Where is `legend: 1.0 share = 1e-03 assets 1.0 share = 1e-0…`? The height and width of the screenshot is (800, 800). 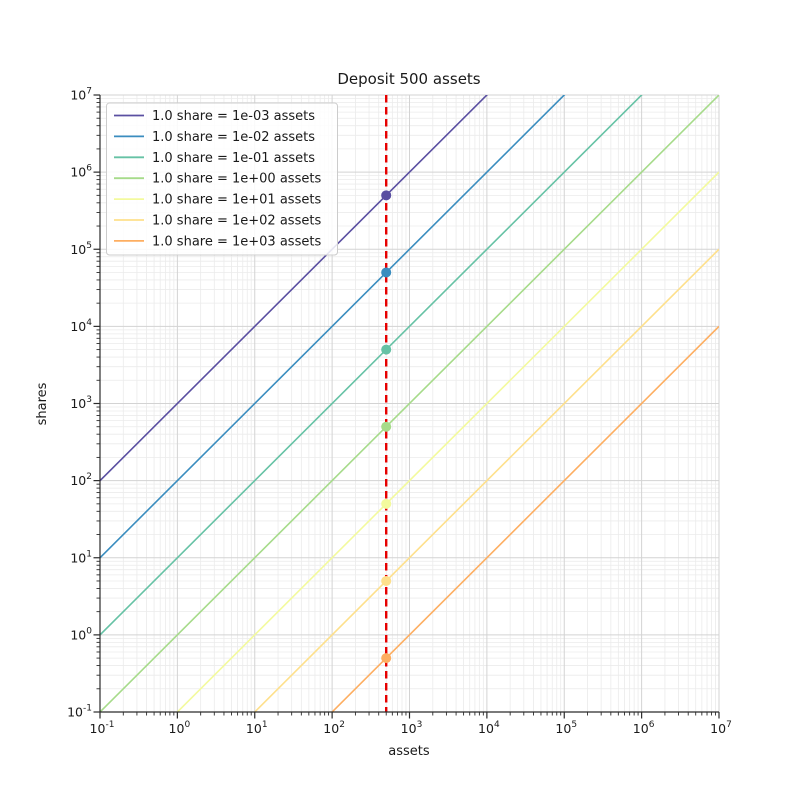 legend: 1.0 share = 1e-03 assets 1.0 share = 1e-0… is located at coordinates (222, 179).